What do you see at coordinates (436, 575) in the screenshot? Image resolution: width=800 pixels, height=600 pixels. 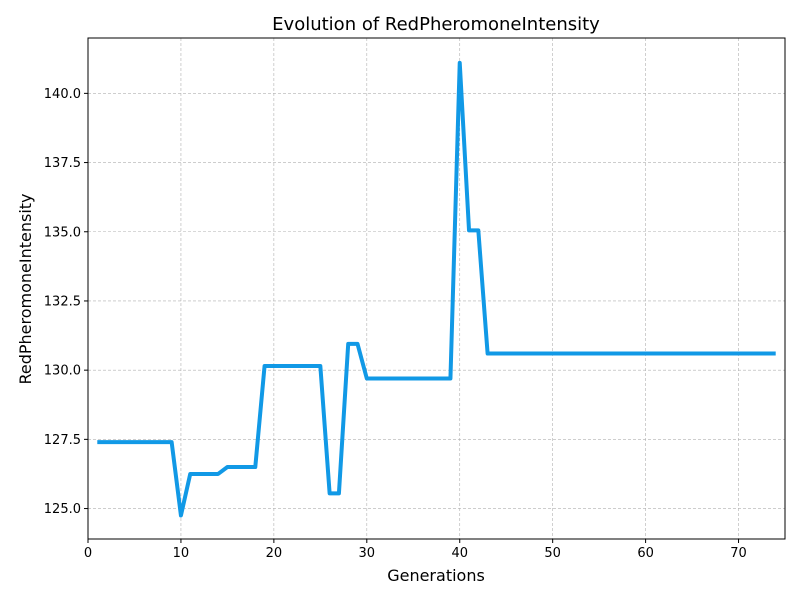 I see `x-axis-label: Generations` at bounding box center [436, 575].